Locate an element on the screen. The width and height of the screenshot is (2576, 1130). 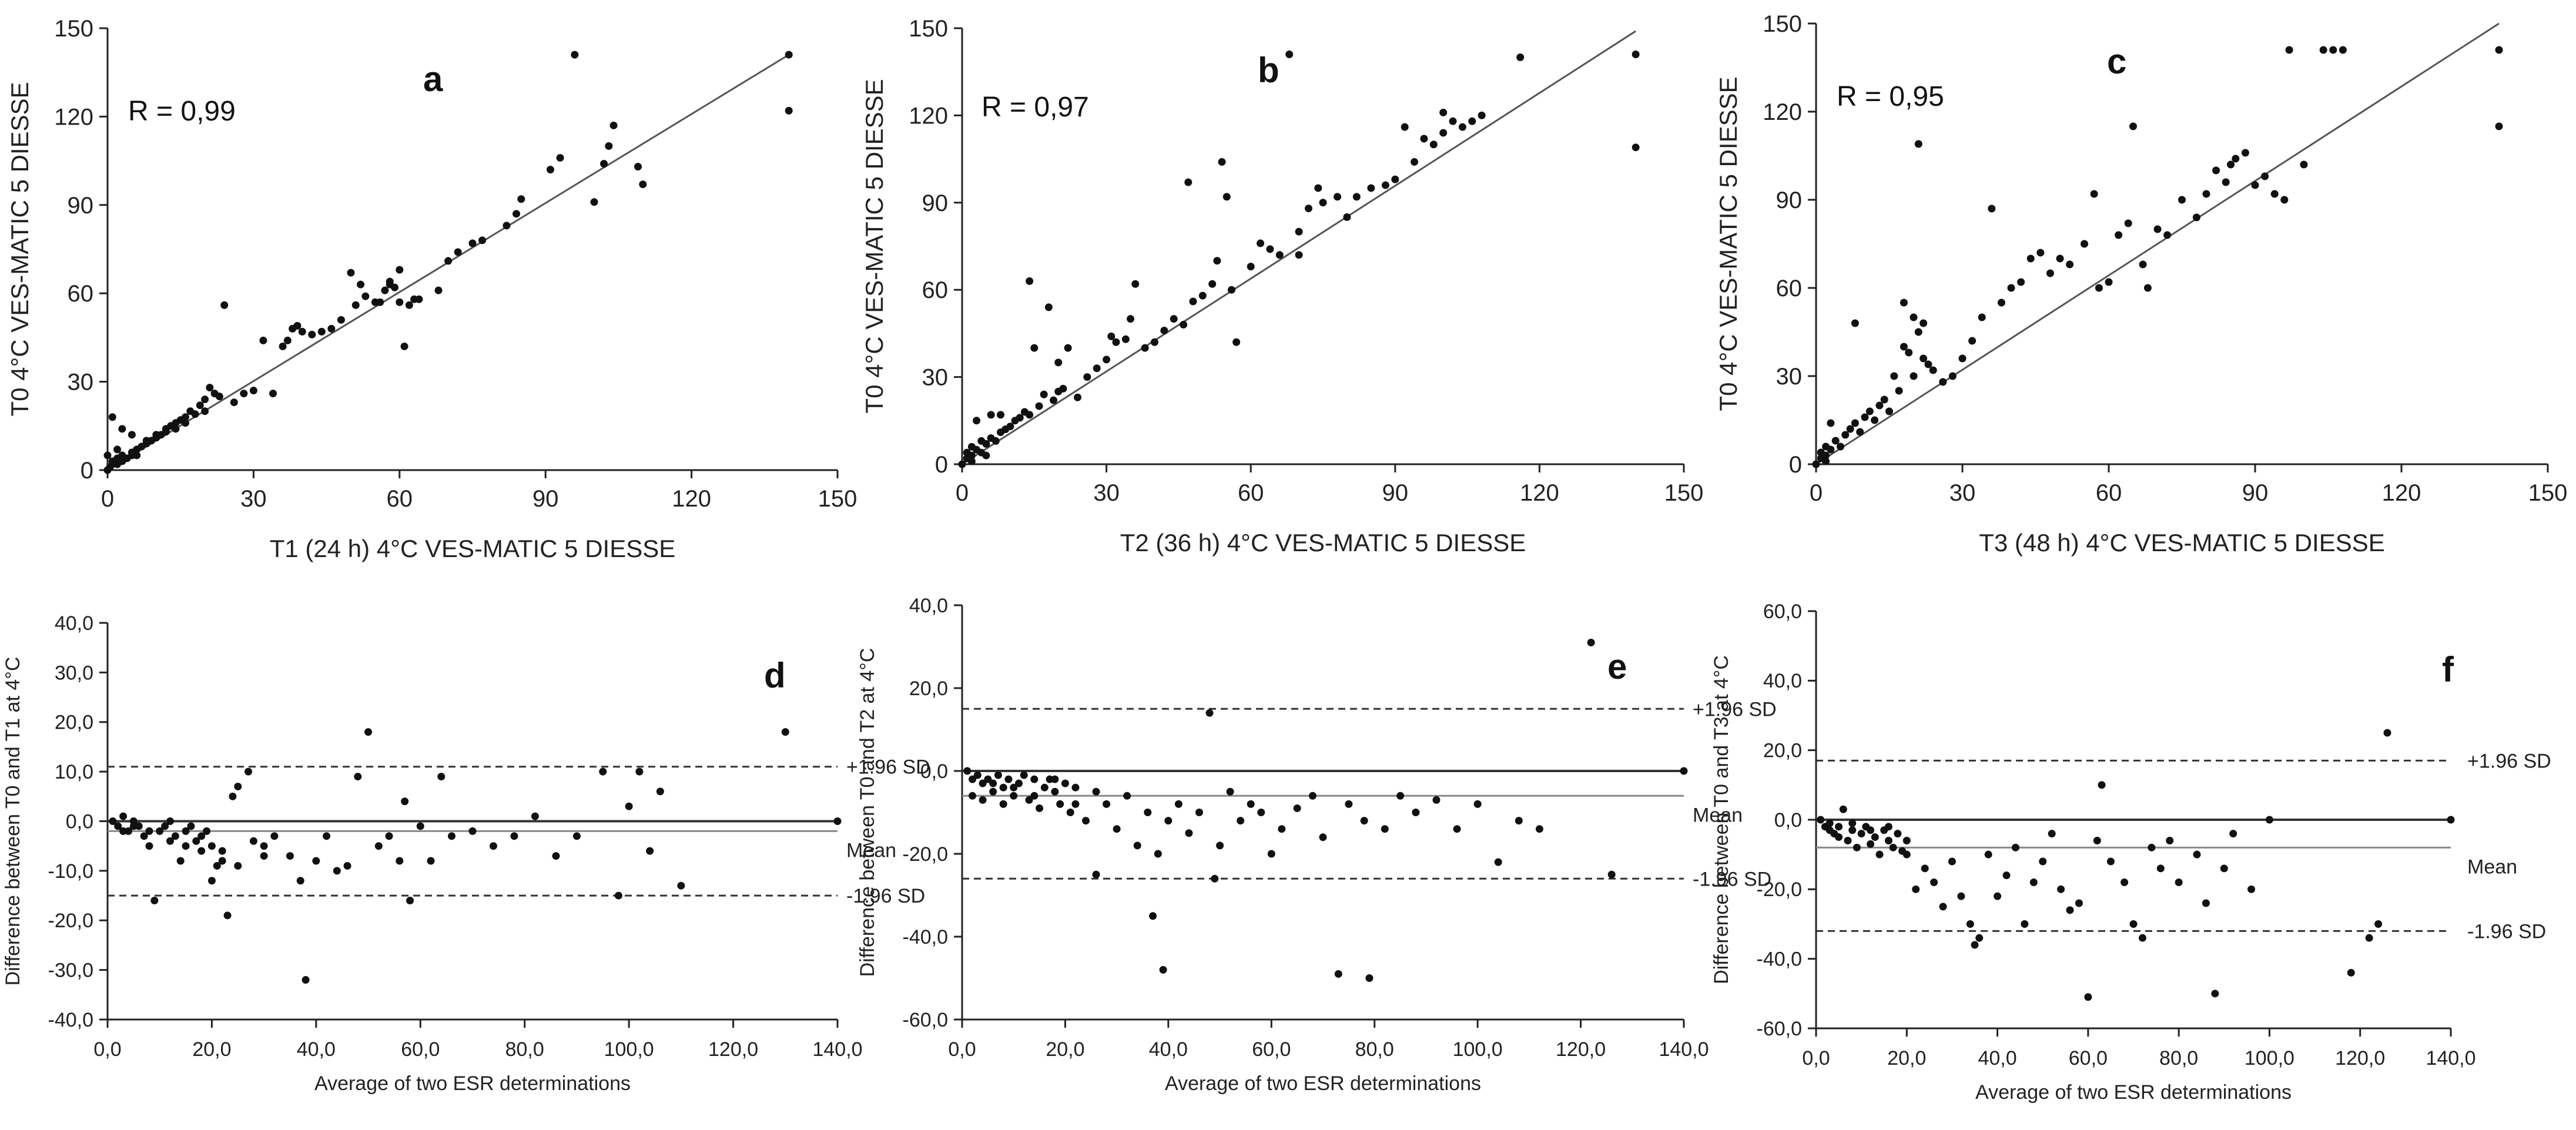
y-axis-title: Difference between T0 and T1 at 4°C is located at coordinates (13, 821).